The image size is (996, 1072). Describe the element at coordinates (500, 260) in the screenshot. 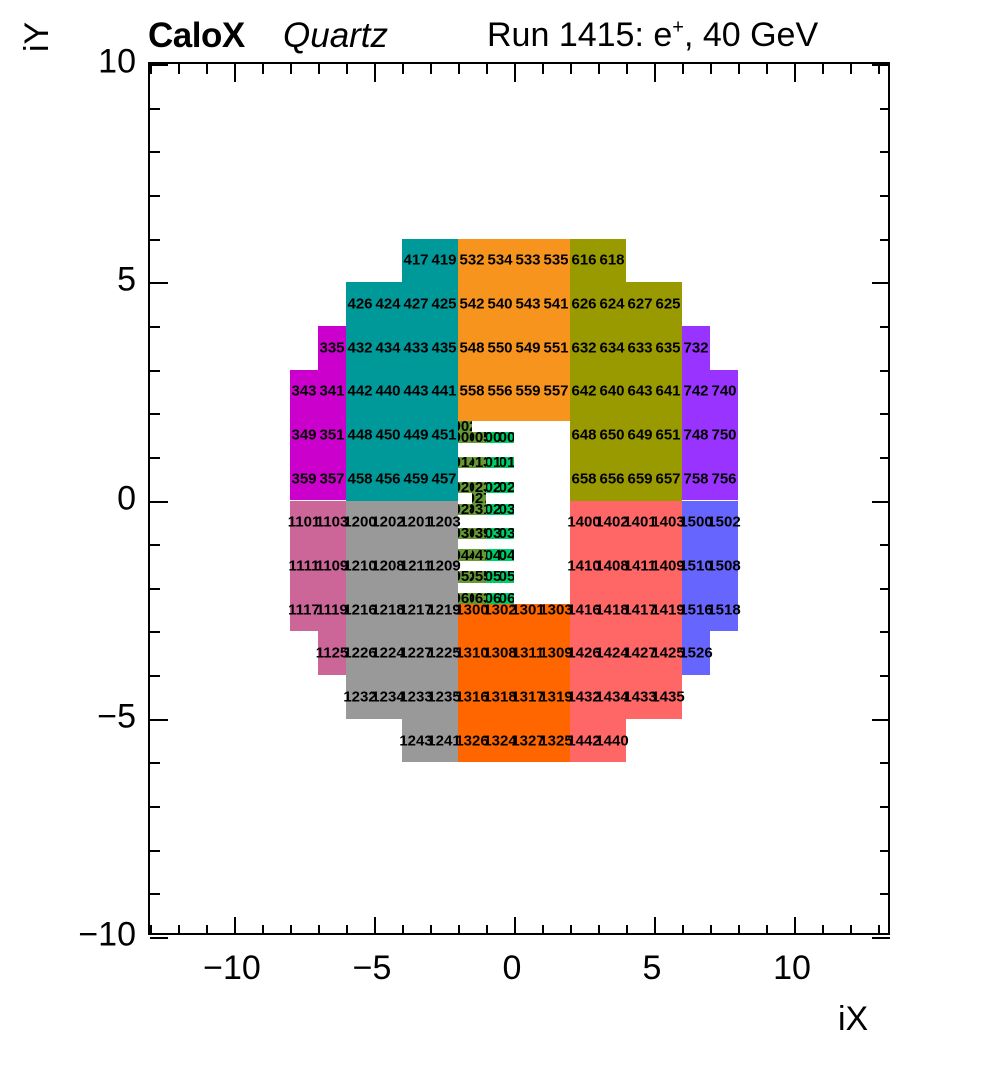

I see `tower-id-label: 534` at that location.